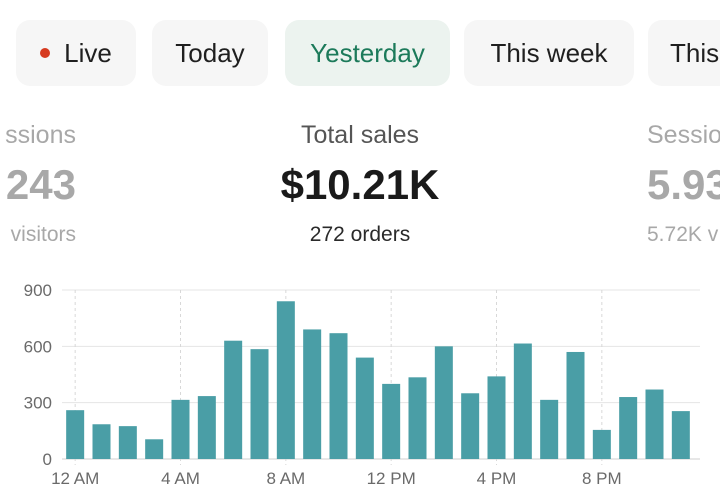  Describe the element at coordinates (497, 478) in the screenshot. I see `x-tick-label: 4 PM` at that location.